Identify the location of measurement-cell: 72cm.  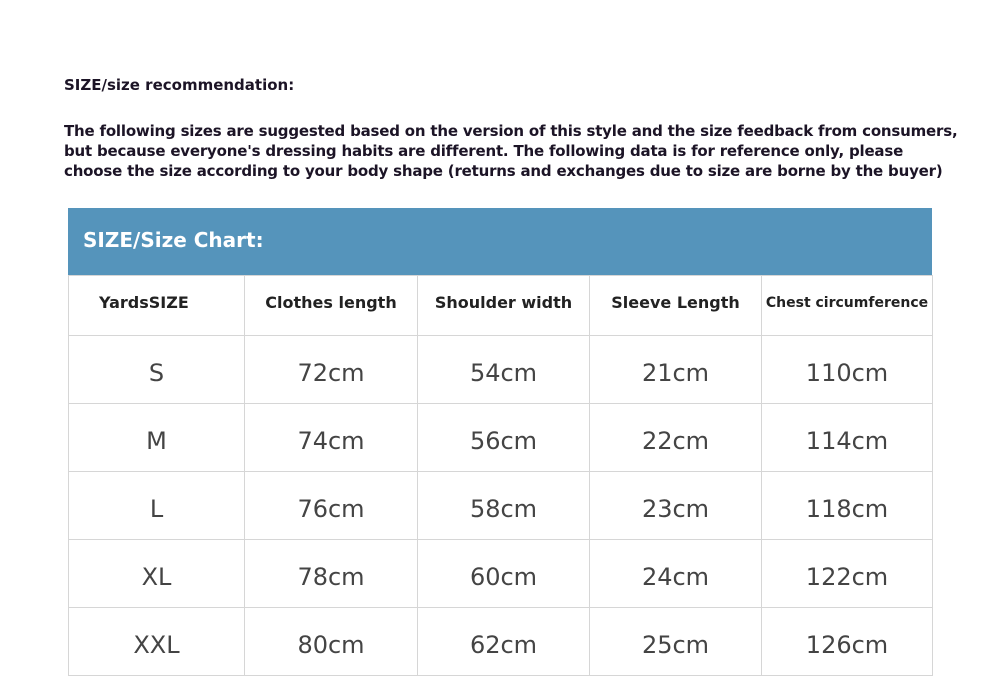
(331, 369).